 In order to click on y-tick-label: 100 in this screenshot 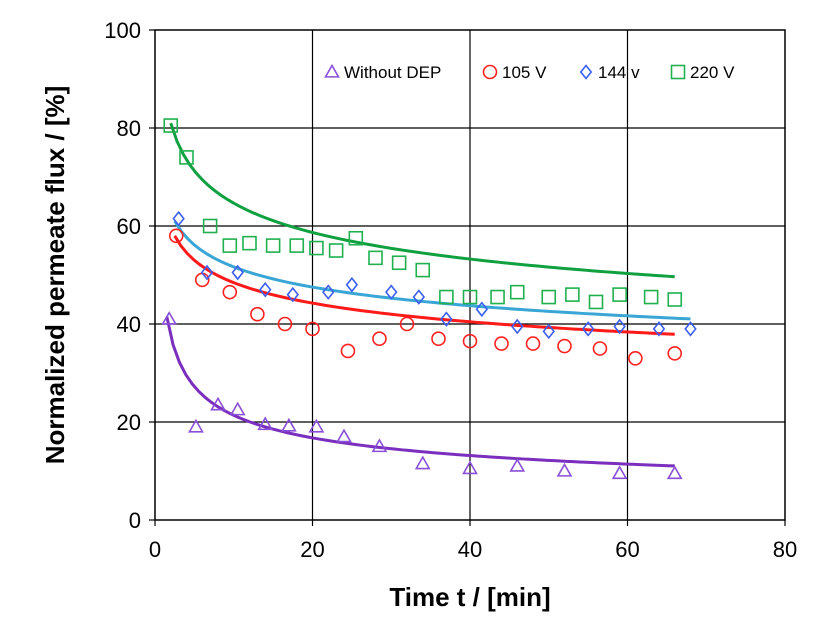, I will do `click(122, 30)`.